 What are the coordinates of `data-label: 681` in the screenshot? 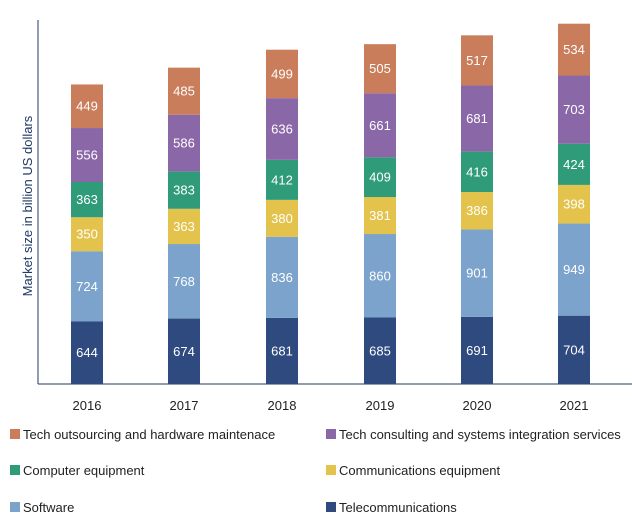 It's located at (477, 118).